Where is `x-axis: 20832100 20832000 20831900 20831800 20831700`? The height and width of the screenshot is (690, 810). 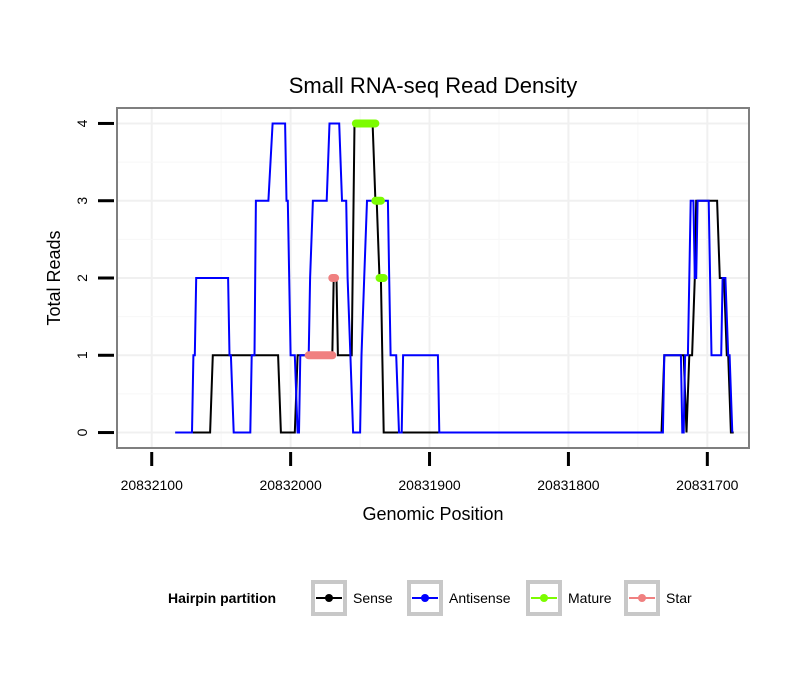 x-axis: 20832100 20832000 20831900 20831800 20831700 is located at coordinates (430, 472).